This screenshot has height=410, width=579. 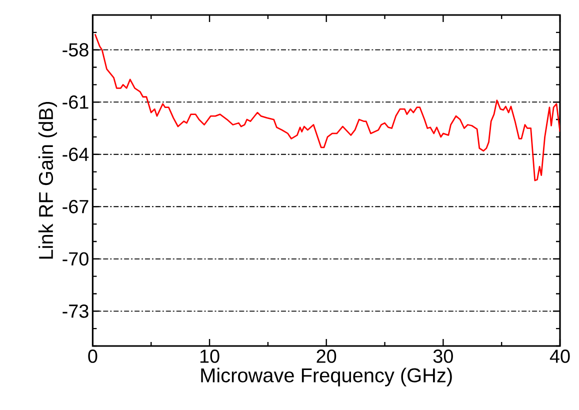 I want to click on y-tick-label: -67, so click(x=75, y=207).